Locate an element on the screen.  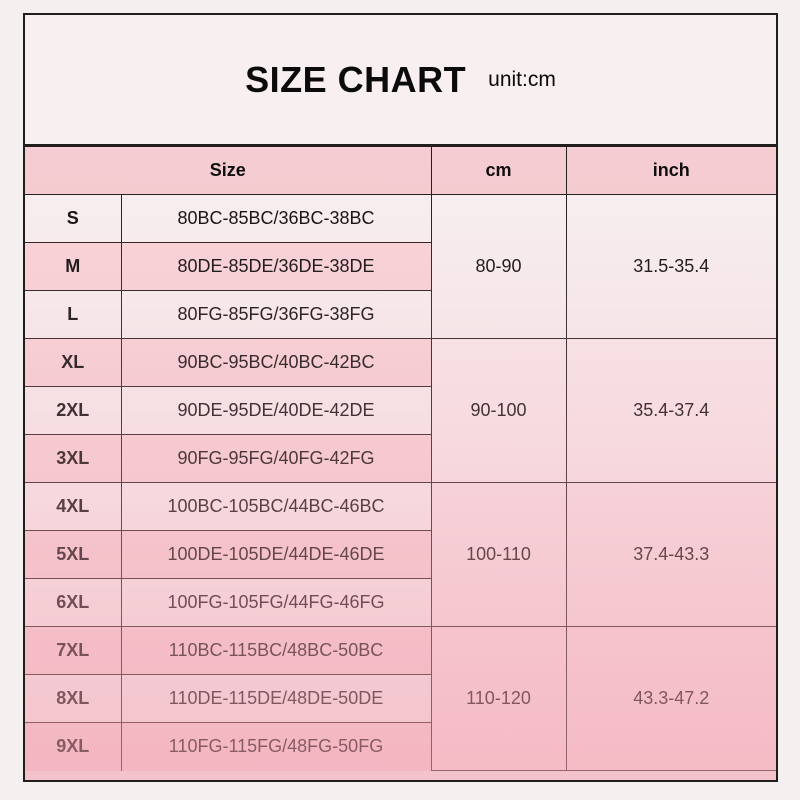
size-value-cell: 80FG-85FG/36FG-38FG is located at coordinates (275, 314).